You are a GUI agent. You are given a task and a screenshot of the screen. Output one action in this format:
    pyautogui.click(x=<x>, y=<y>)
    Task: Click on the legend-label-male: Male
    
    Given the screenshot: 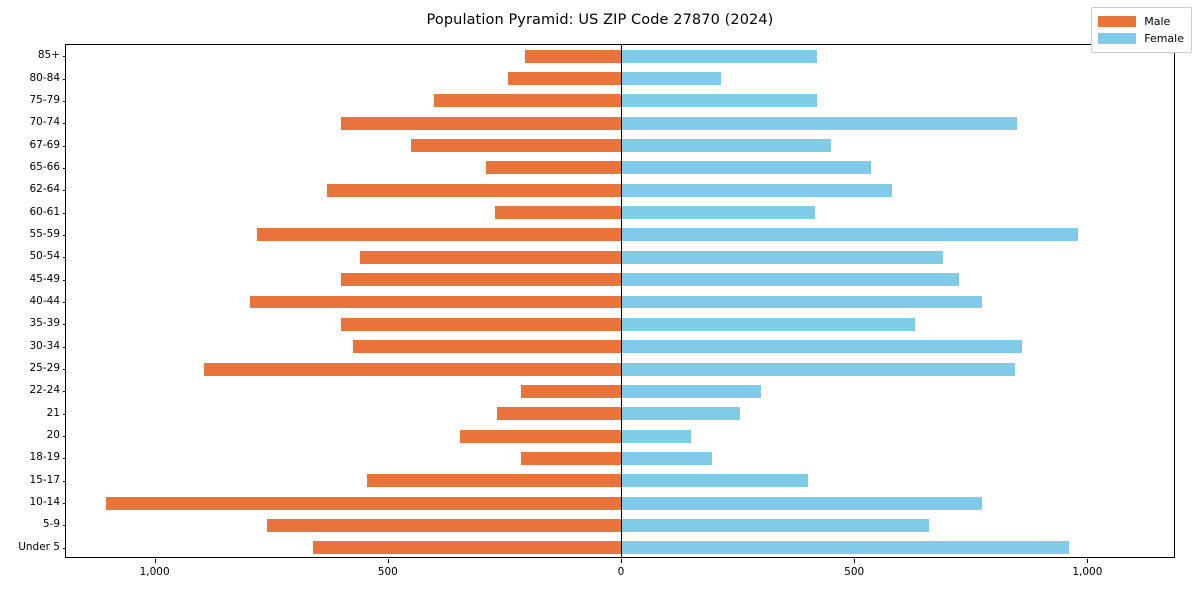 What is the action you would take?
    pyautogui.click(x=1157, y=21)
    